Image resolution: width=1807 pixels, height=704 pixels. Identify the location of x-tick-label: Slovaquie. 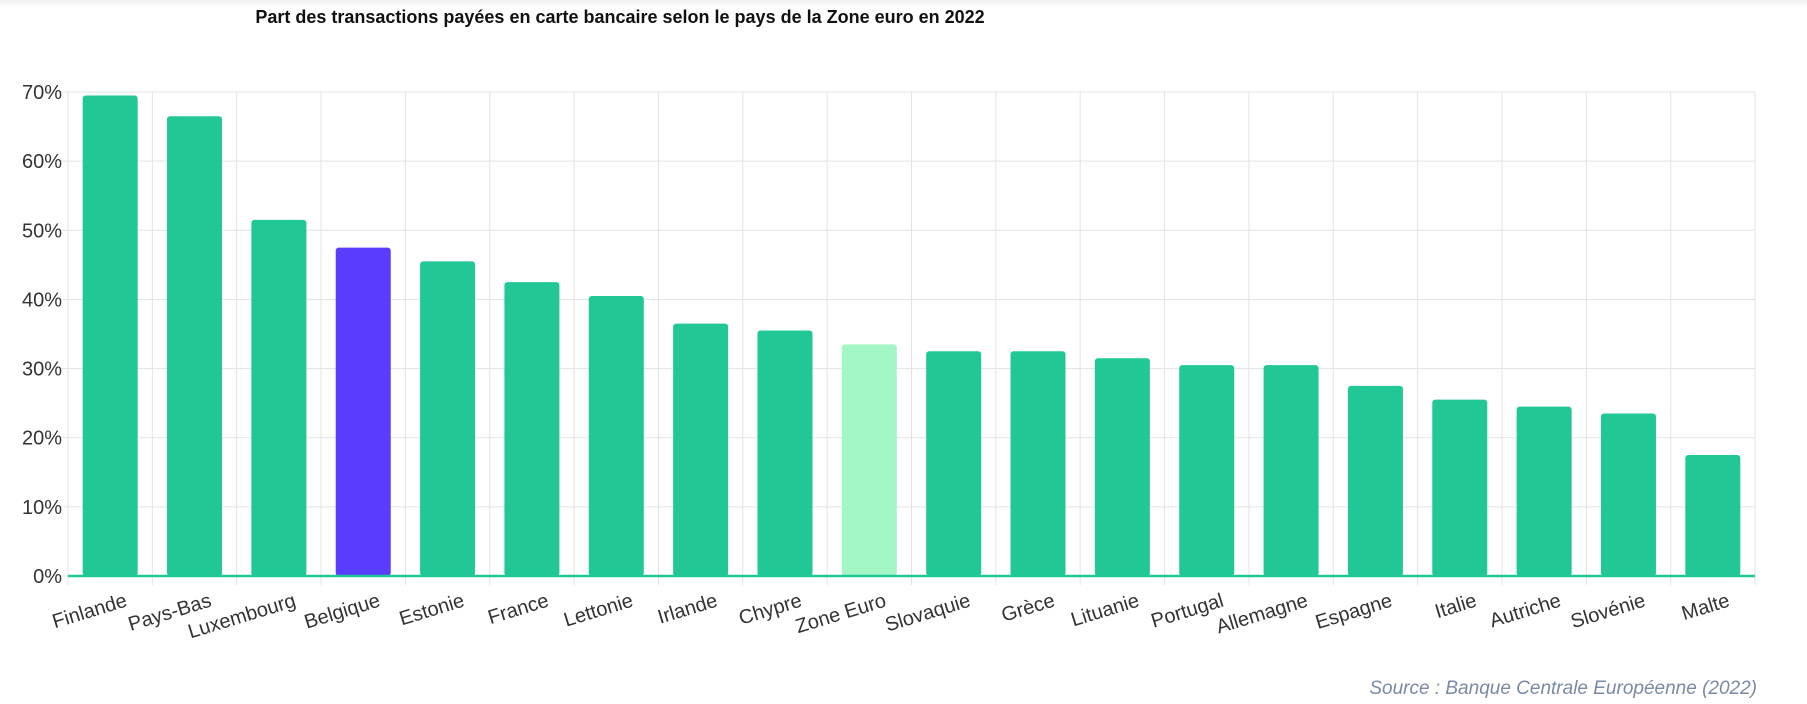
(928, 613).